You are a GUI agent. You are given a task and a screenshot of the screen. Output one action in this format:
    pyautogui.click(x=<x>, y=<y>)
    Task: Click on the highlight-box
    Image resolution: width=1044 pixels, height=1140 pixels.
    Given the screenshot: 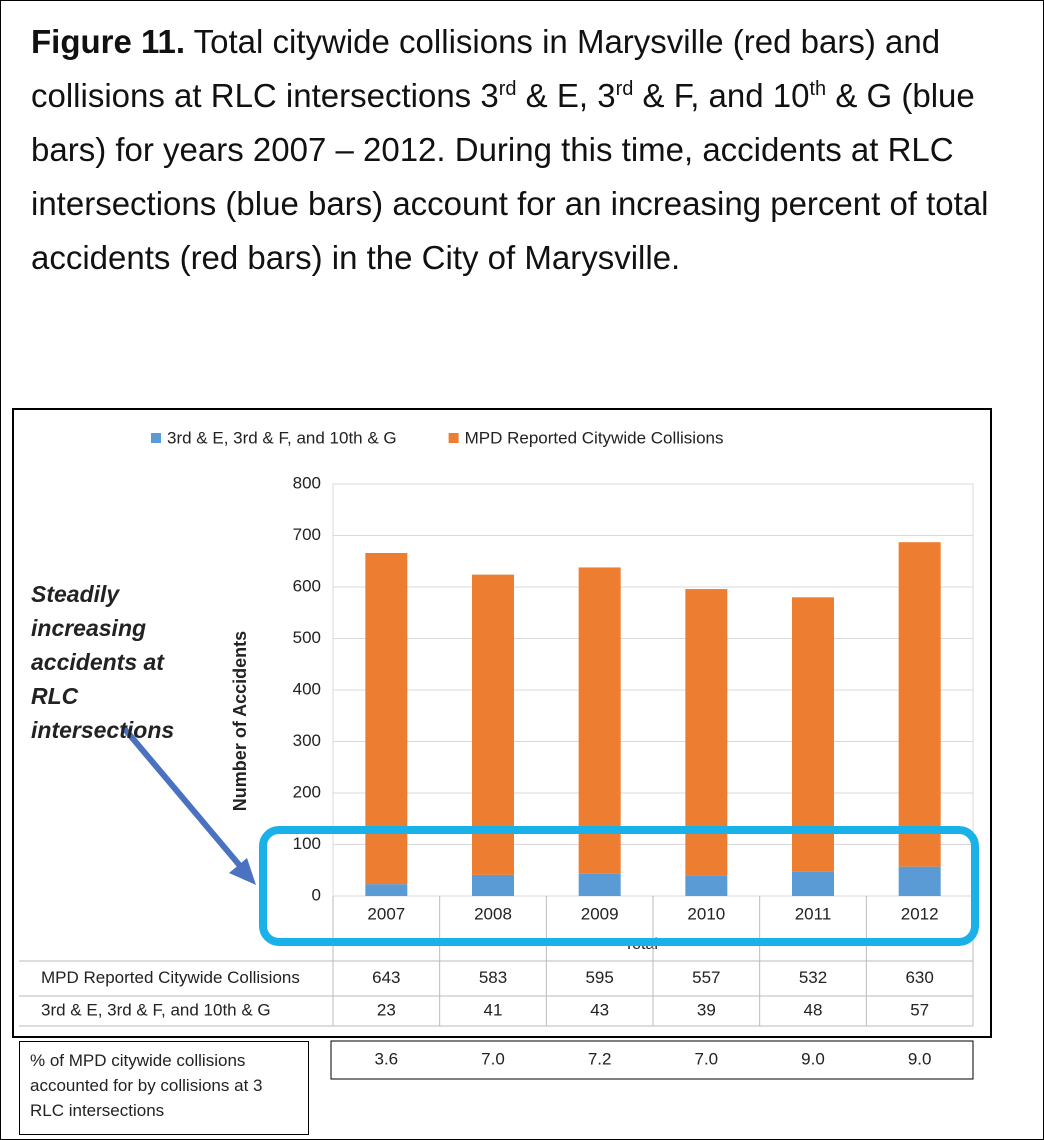 What is the action you would take?
    pyautogui.click(x=619, y=886)
    